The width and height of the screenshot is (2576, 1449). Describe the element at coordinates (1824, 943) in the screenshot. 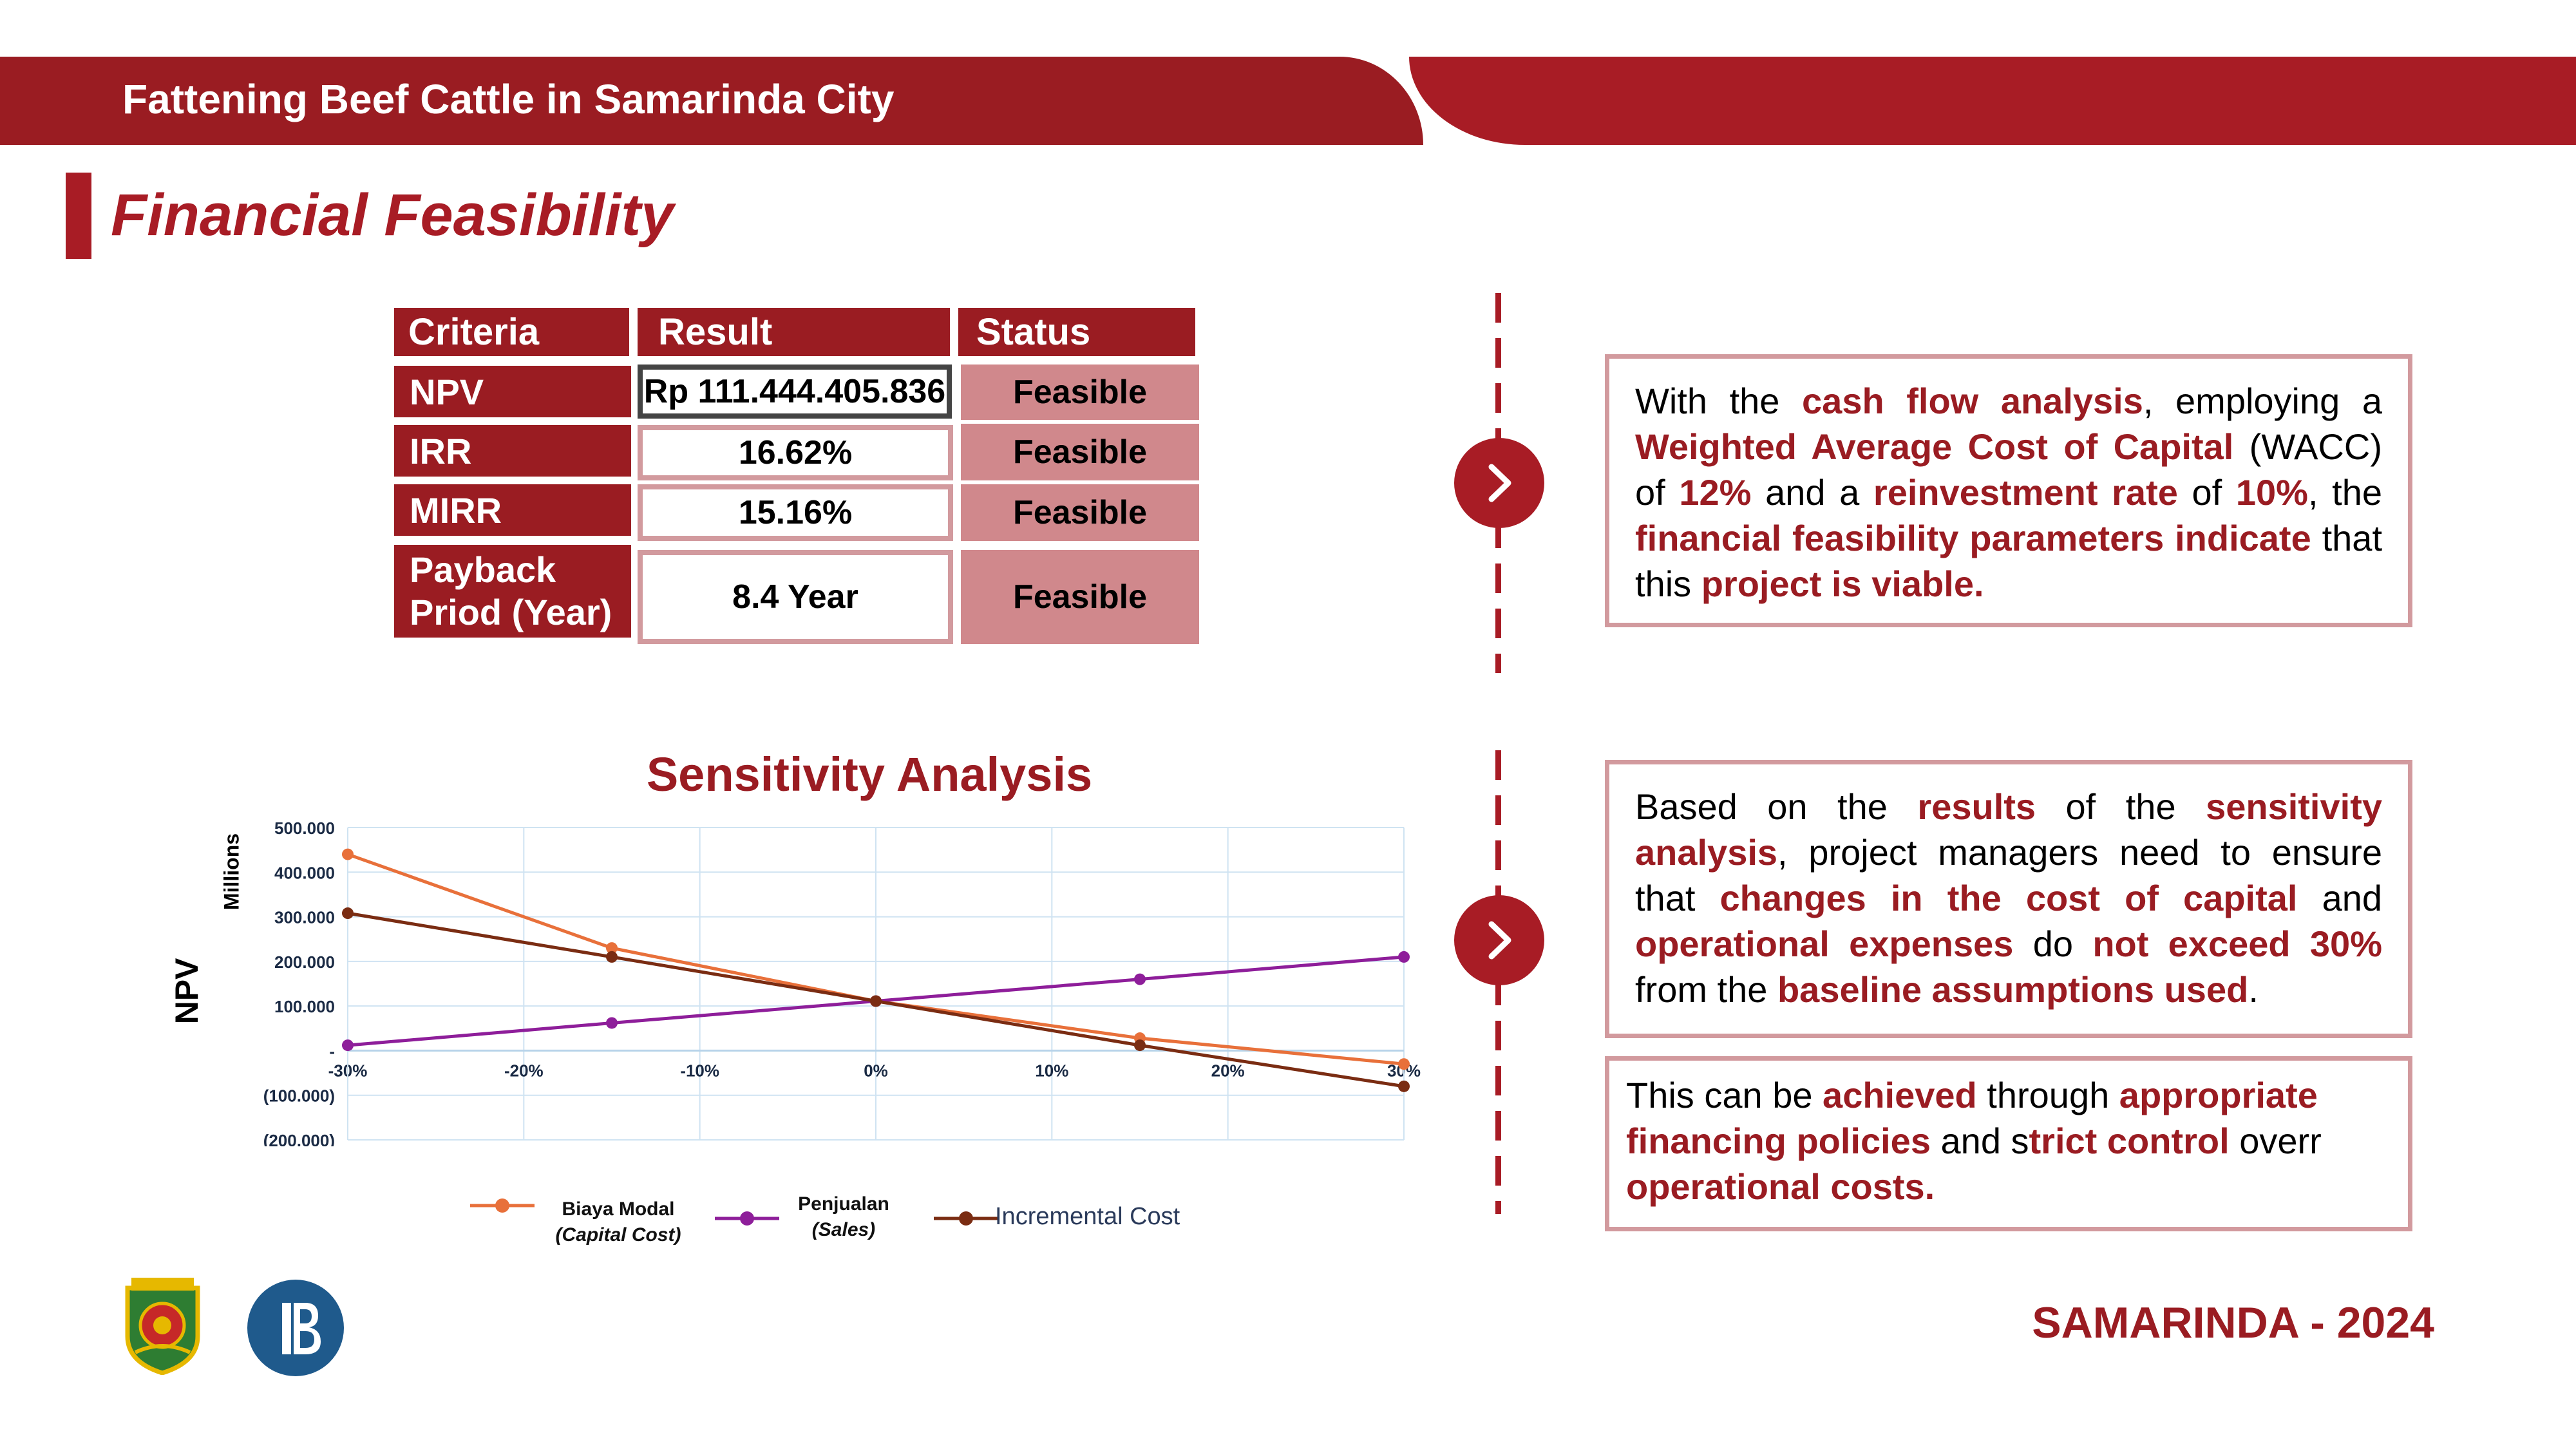

I see `highlight: operational expenses` at that location.